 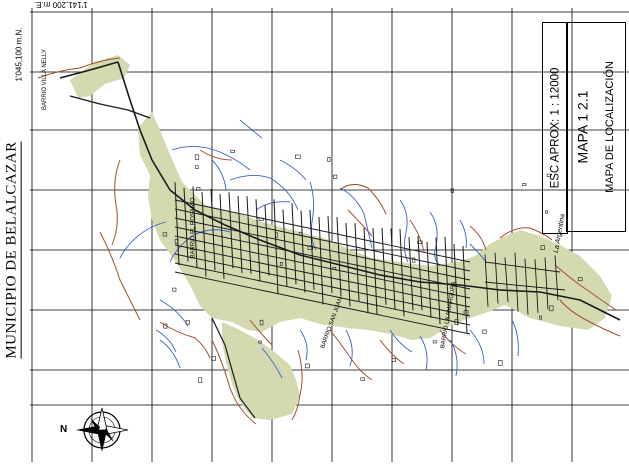 What do you see at coordinates (61, 4) in the screenshot?
I see `easting-coordinate: 1'141,200 m.E.` at bounding box center [61, 4].